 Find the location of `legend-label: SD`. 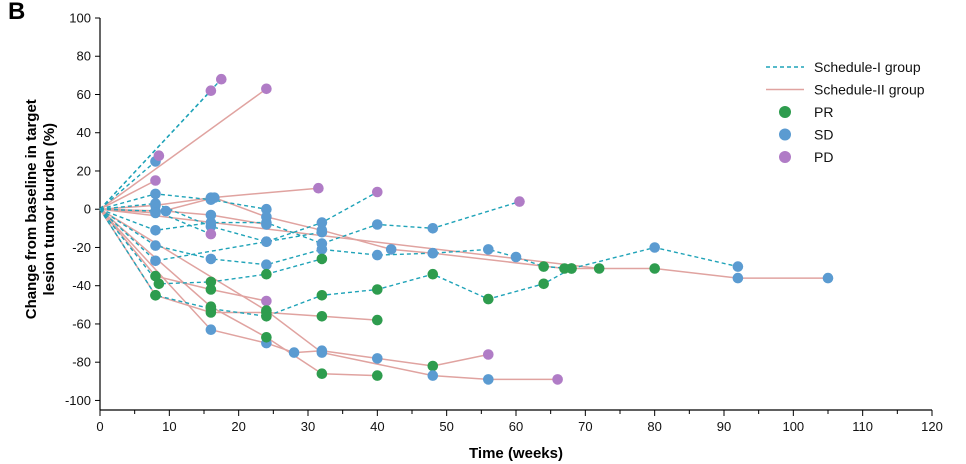

legend-label: SD is located at coordinates (823, 135).